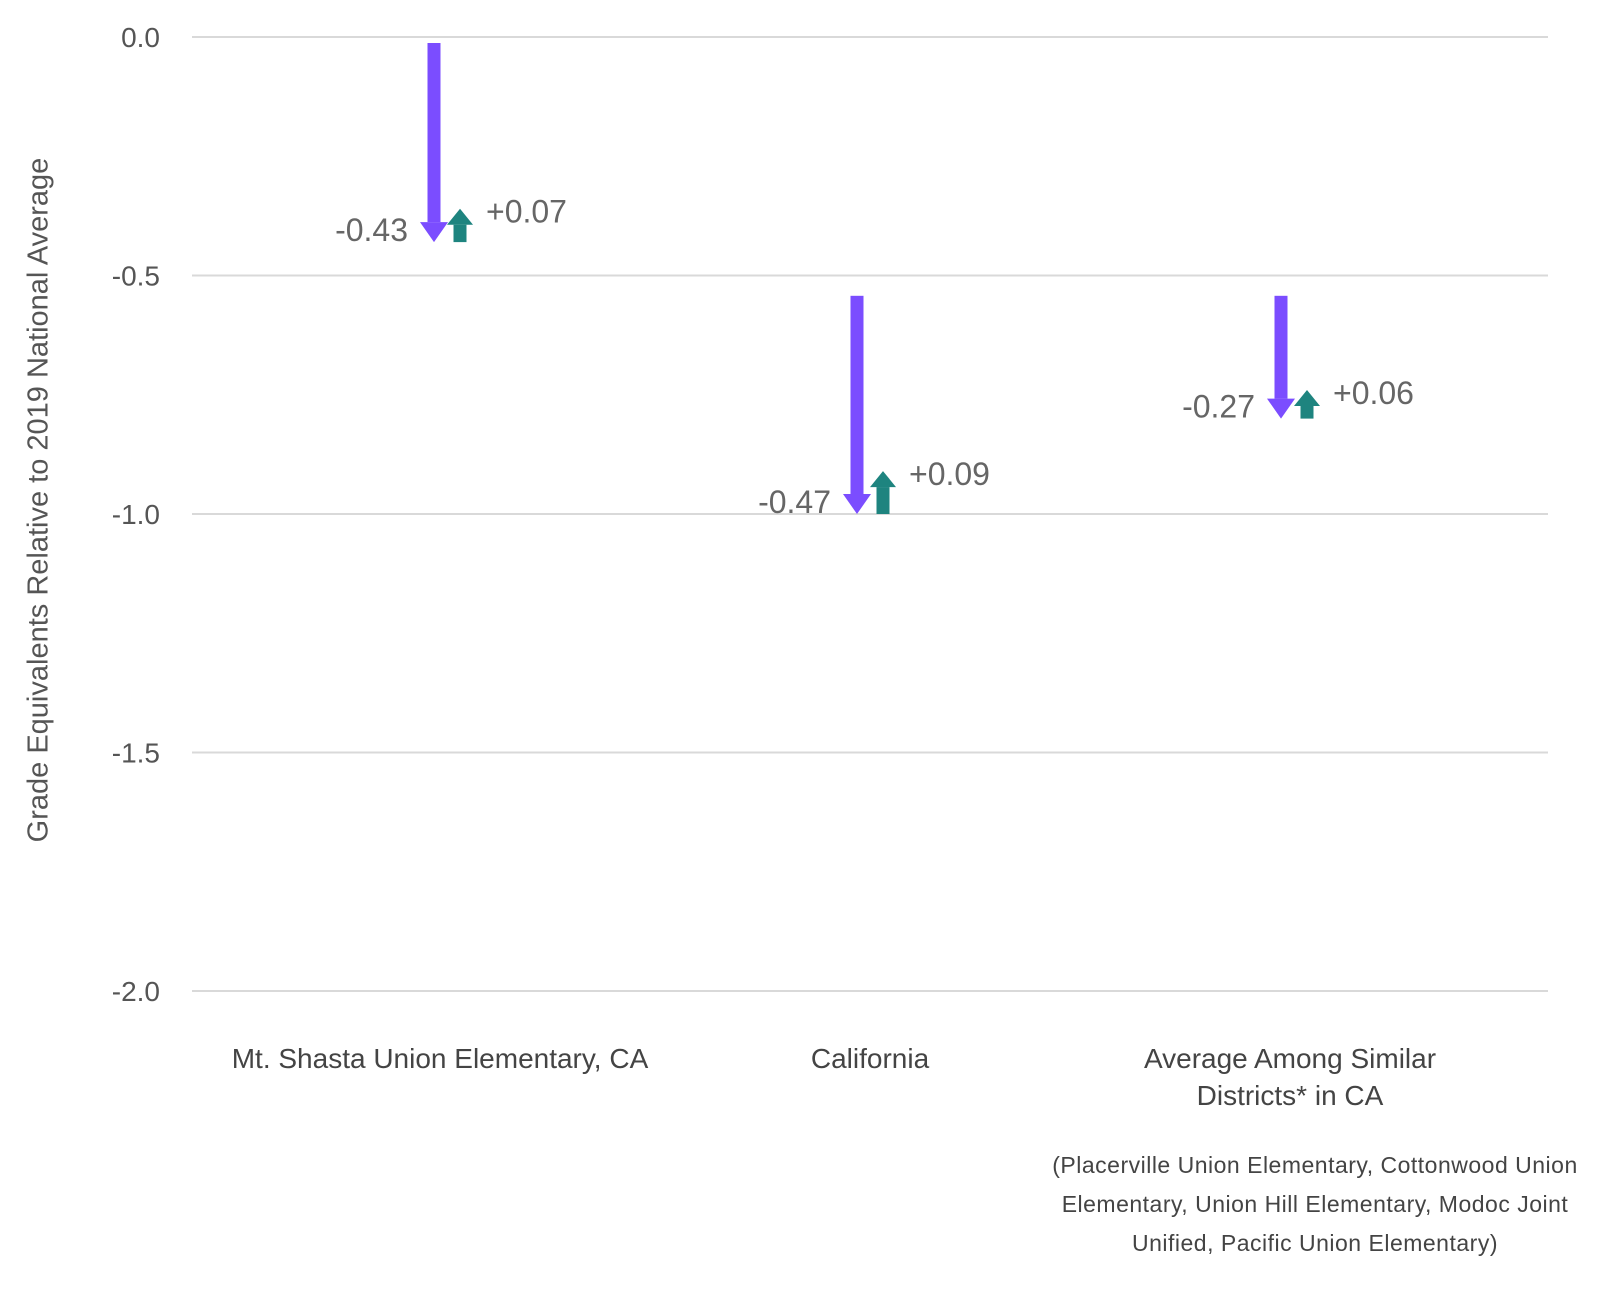 Image resolution: width=1600 pixels, height=1311 pixels. What do you see at coordinates (1218, 407) in the screenshot?
I see `decline-value-label: -0.27` at bounding box center [1218, 407].